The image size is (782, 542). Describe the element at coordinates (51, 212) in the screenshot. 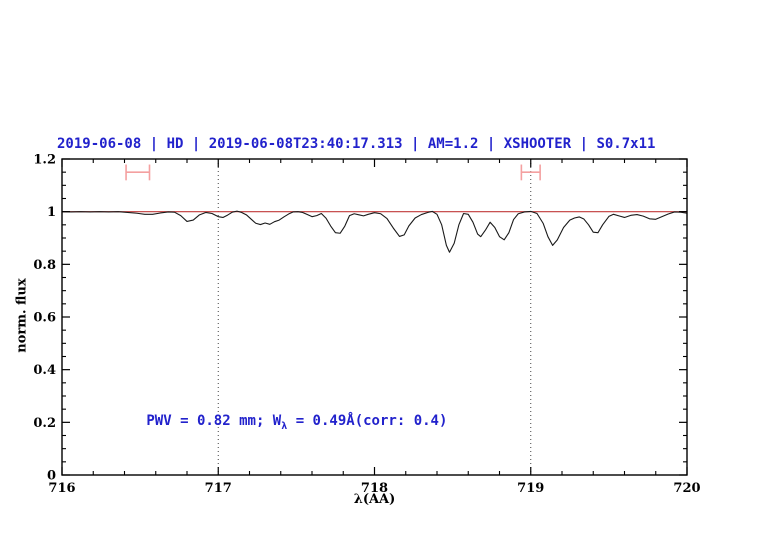

I see `y-tick-label: 1` at that location.